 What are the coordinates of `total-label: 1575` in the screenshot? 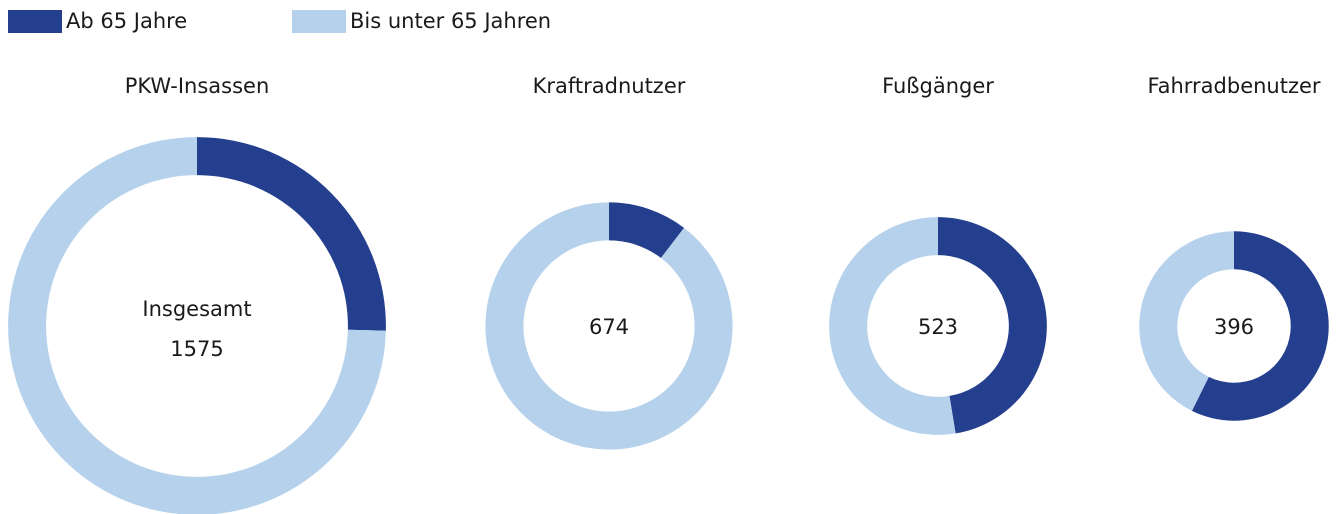 It's located at (196, 349).